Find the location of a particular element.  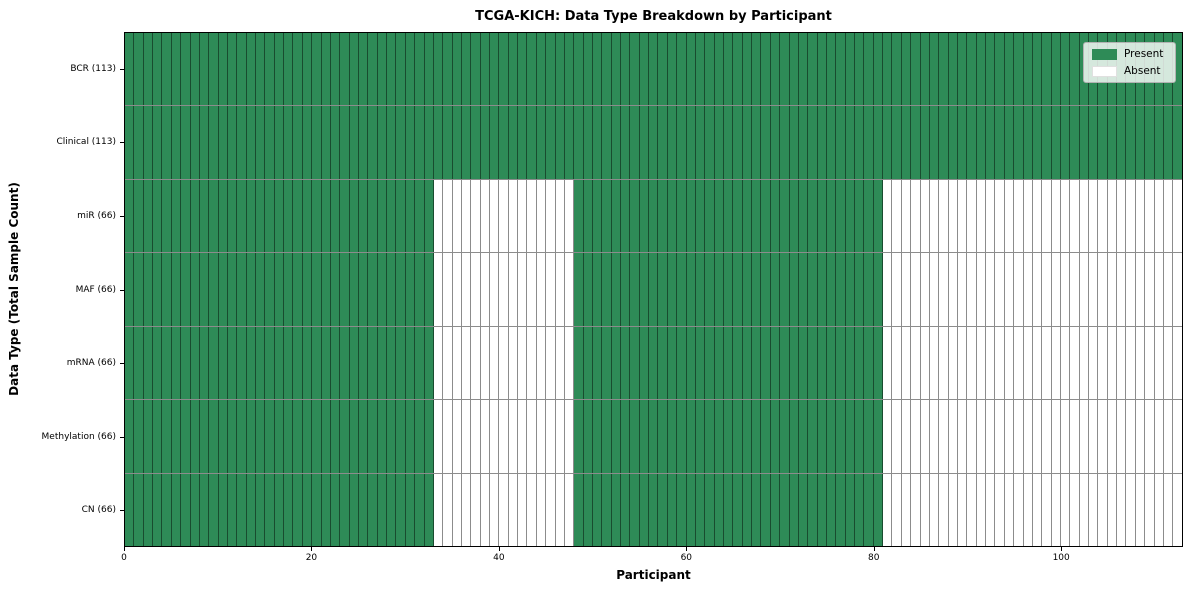

y-tick-label: BCR (113) is located at coordinates (93, 68).